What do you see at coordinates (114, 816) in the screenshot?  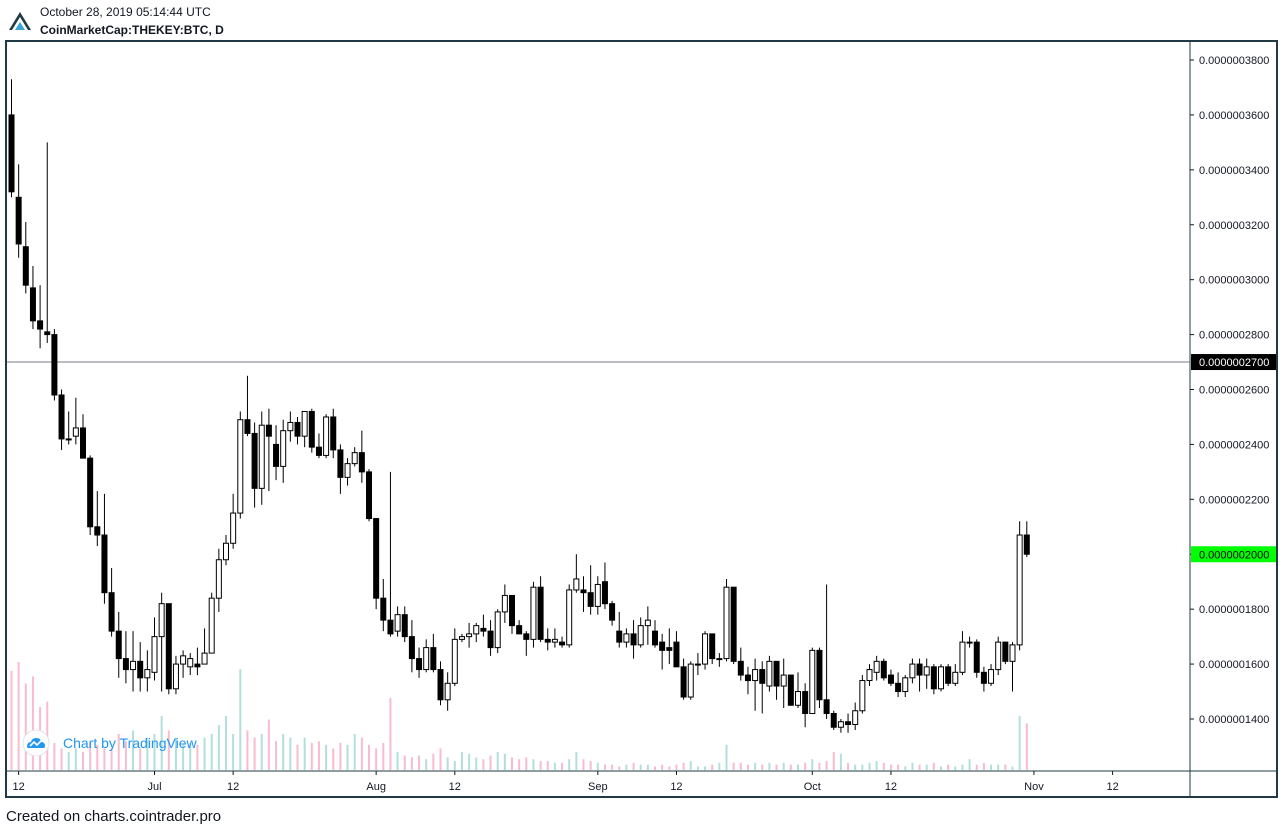 I see `footer-credit: Created on charts.cointrader.pro` at bounding box center [114, 816].